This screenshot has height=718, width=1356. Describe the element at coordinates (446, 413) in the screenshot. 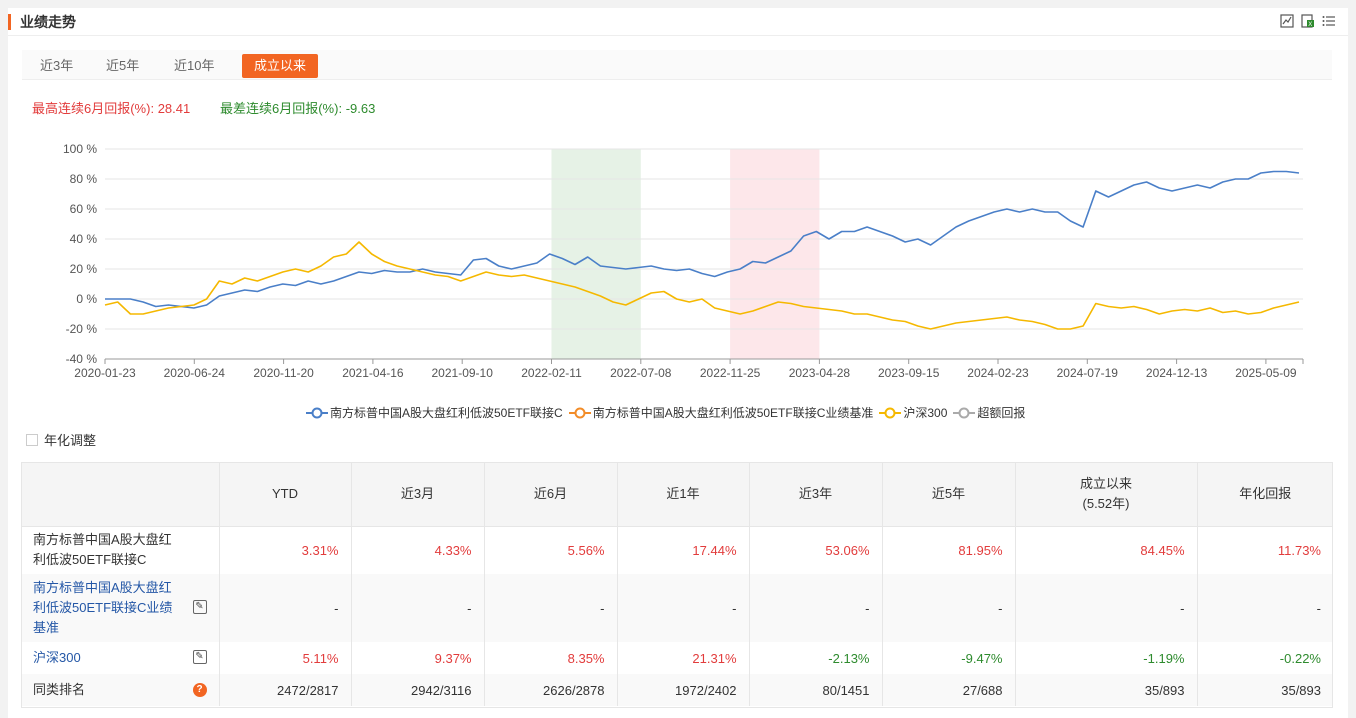

I see `legend-label: 南方标普中国A股大盘红利低波50ETF联接C` at that location.